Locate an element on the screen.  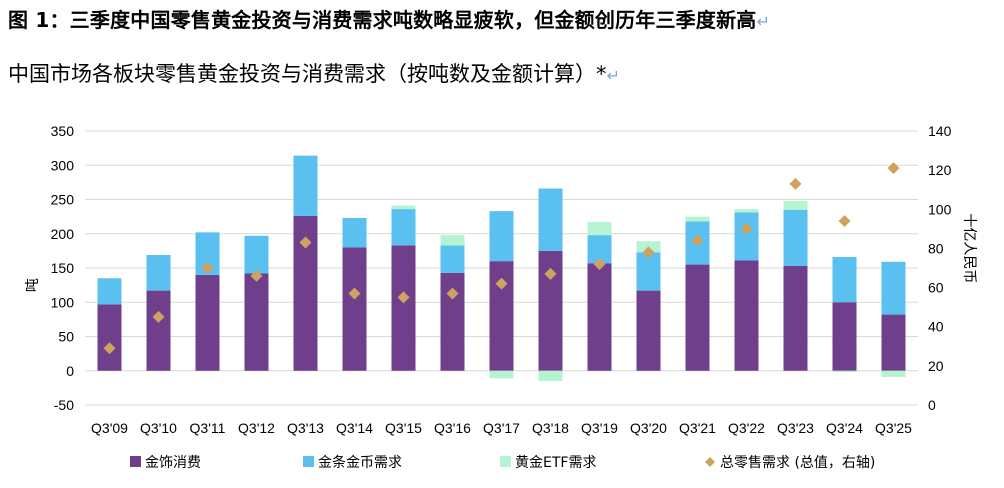
y-tick-label: 250 is located at coordinates (63, 200).